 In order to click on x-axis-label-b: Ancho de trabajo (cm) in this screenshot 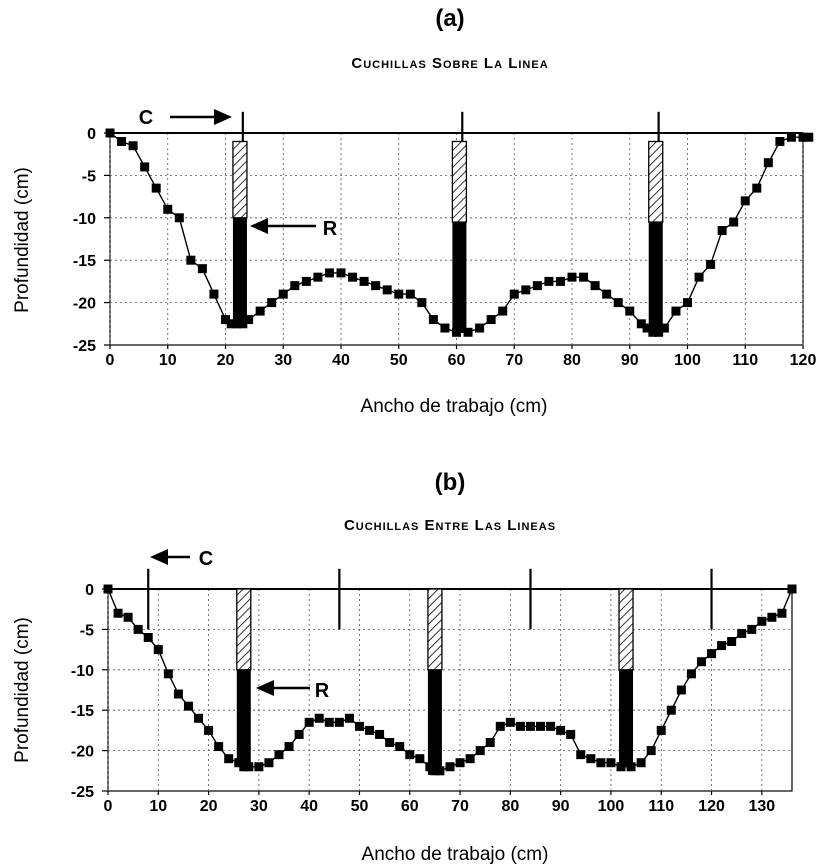, I will do `click(455, 854)`.